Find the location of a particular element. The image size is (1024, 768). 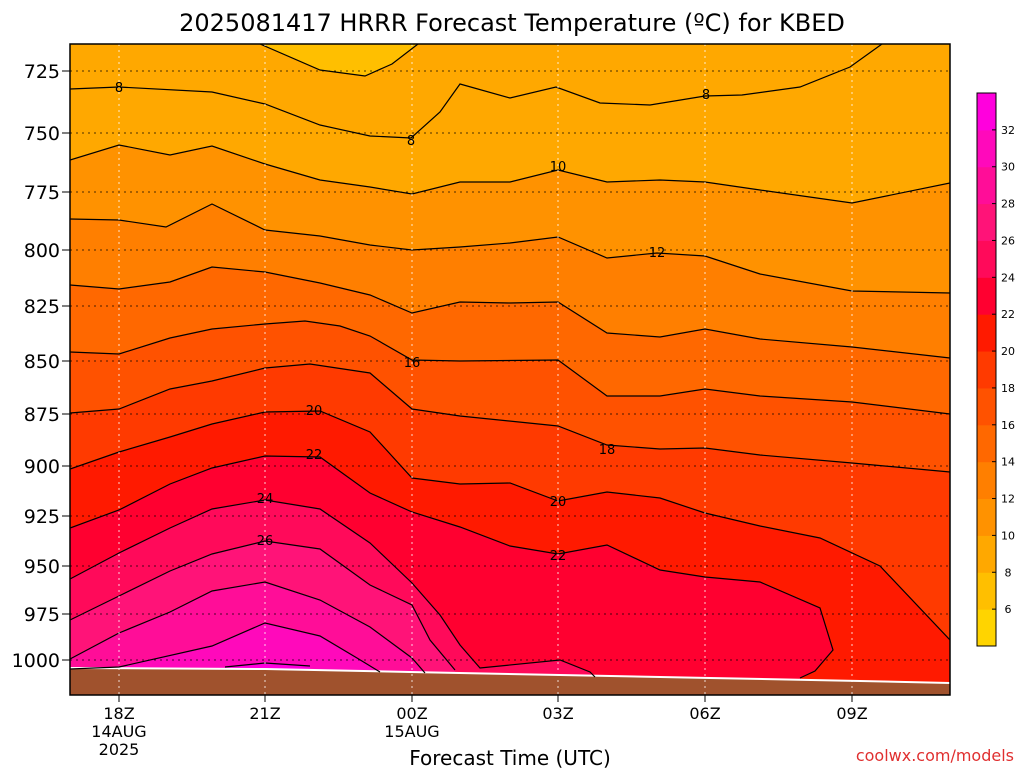

colorbar-tick-label: 8 is located at coordinates (1008, 572).